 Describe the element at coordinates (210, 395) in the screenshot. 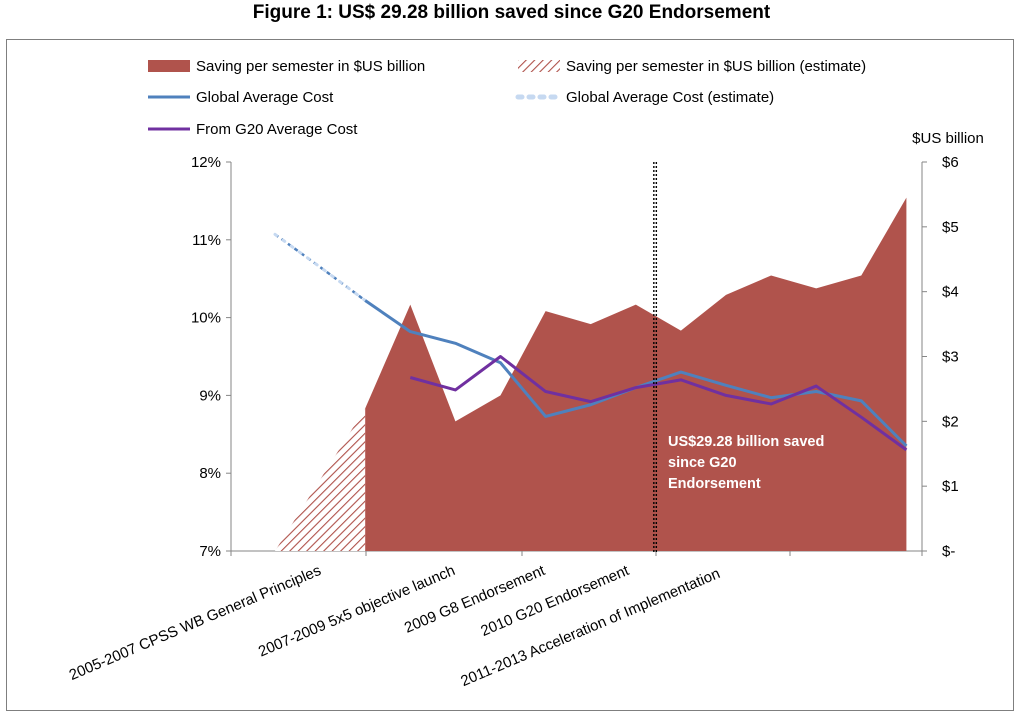

I see `y-left-tick-label: 9%` at that location.